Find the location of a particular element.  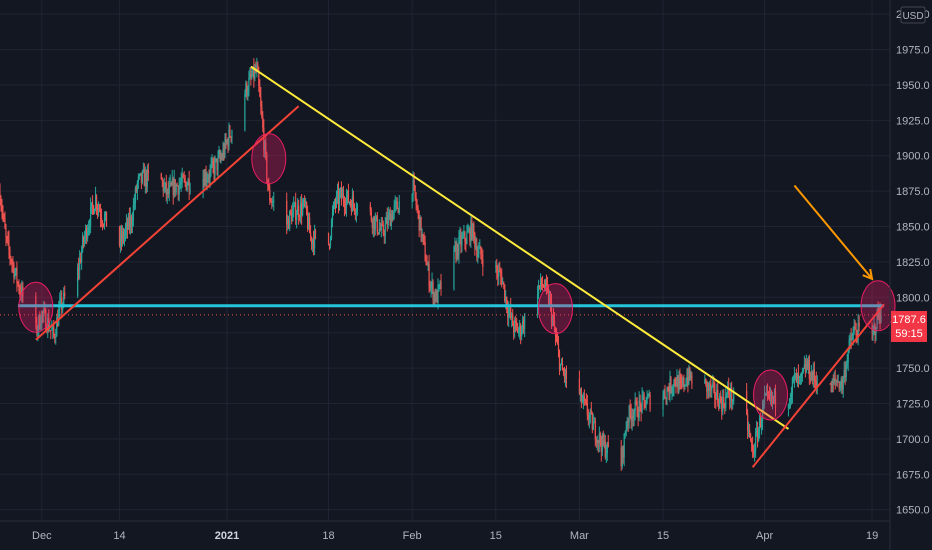

time-axis: Dec 14 2021 18 Feb 15 Mar 15 Apr 19 is located at coordinates (455, 536).